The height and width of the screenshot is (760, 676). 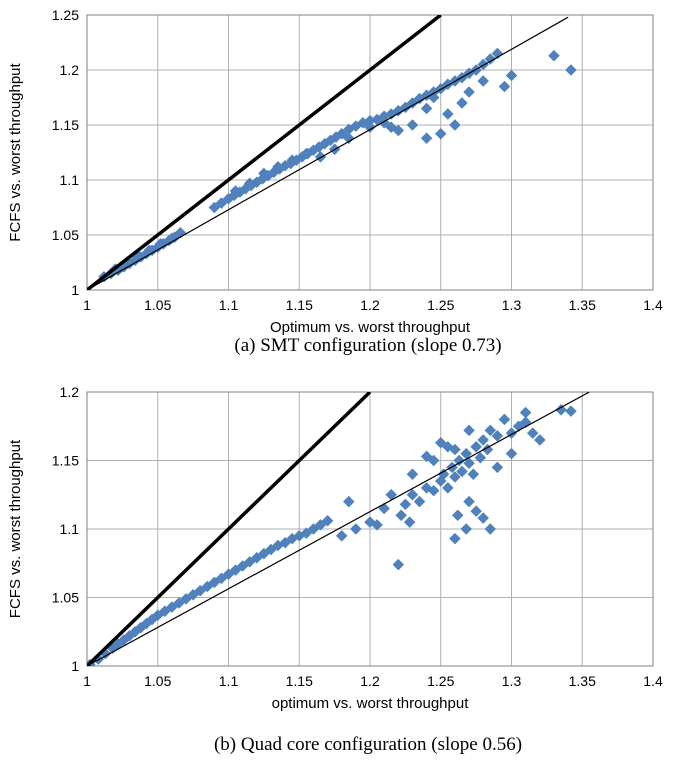 What do you see at coordinates (370, 327) in the screenshot?
I see `x-axis-label: Optimum vs. worst throughput` at bounding box center [370, 327].